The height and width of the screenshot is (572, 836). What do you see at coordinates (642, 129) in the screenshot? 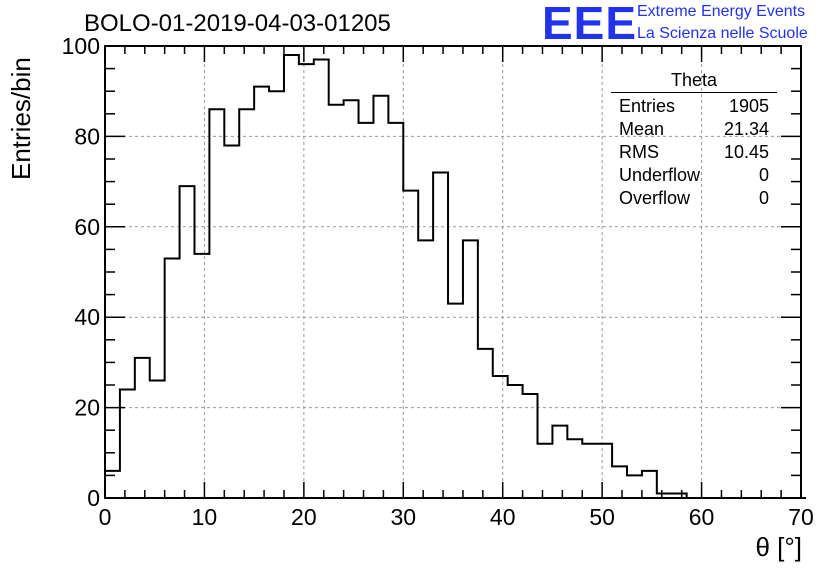
I see `stats-label: Mean` at bounding box center [642, 129].